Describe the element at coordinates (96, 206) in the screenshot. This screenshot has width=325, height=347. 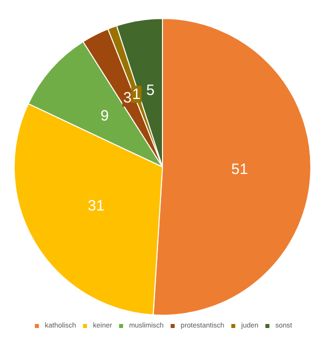
I see `data-label: 31` at that location.